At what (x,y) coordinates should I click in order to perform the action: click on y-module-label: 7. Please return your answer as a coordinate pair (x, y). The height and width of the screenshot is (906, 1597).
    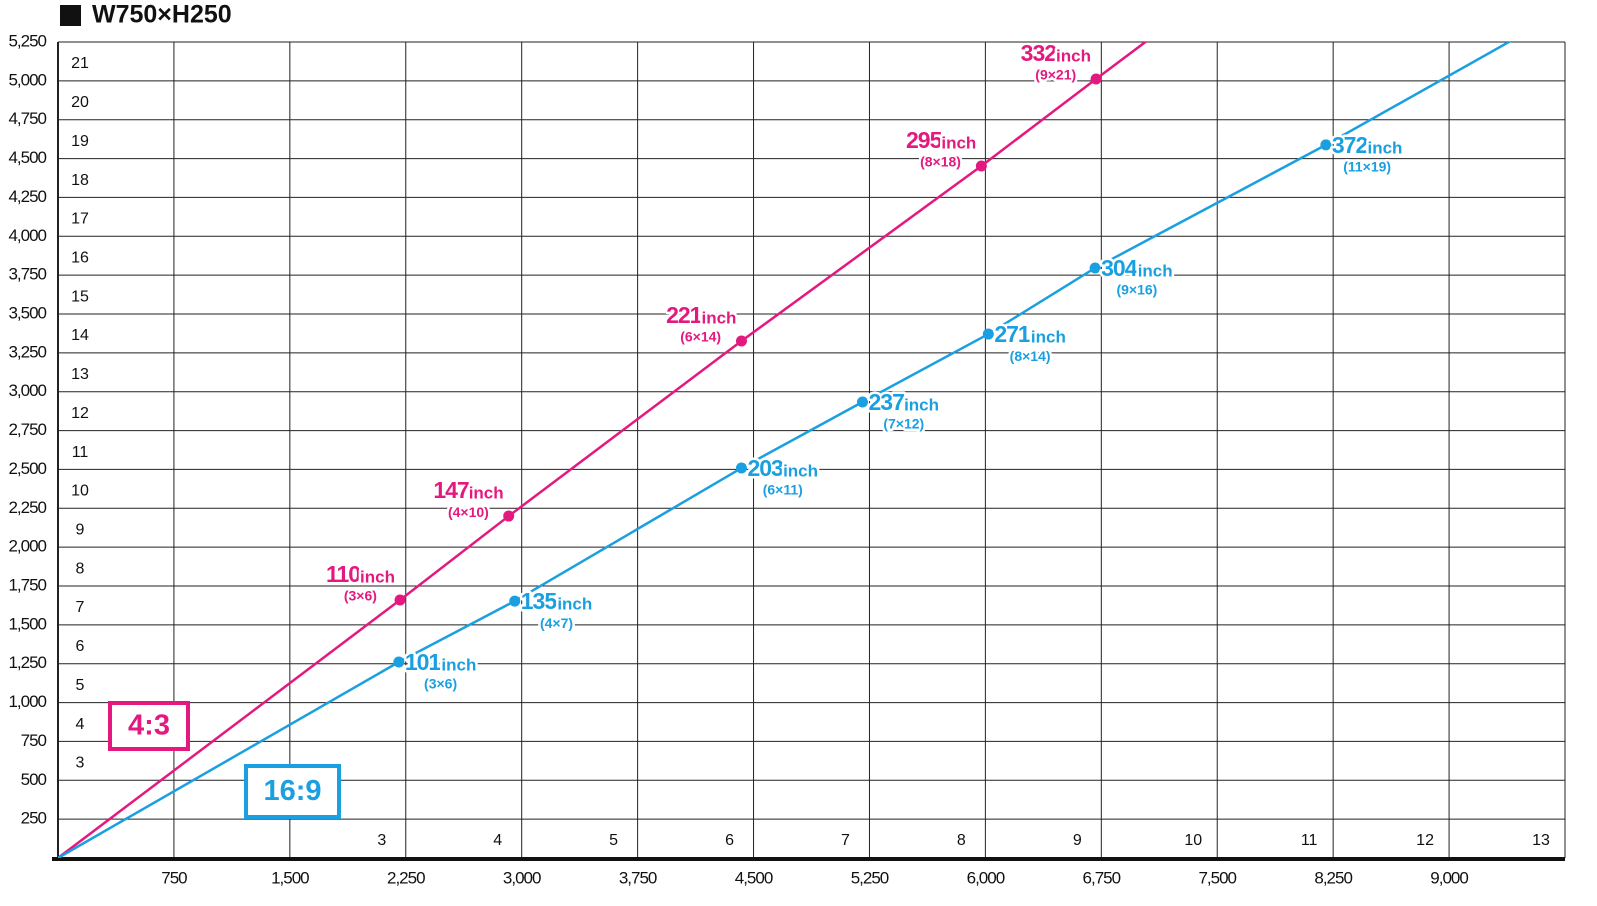
    Looking at the image, I should click on (80, 607).